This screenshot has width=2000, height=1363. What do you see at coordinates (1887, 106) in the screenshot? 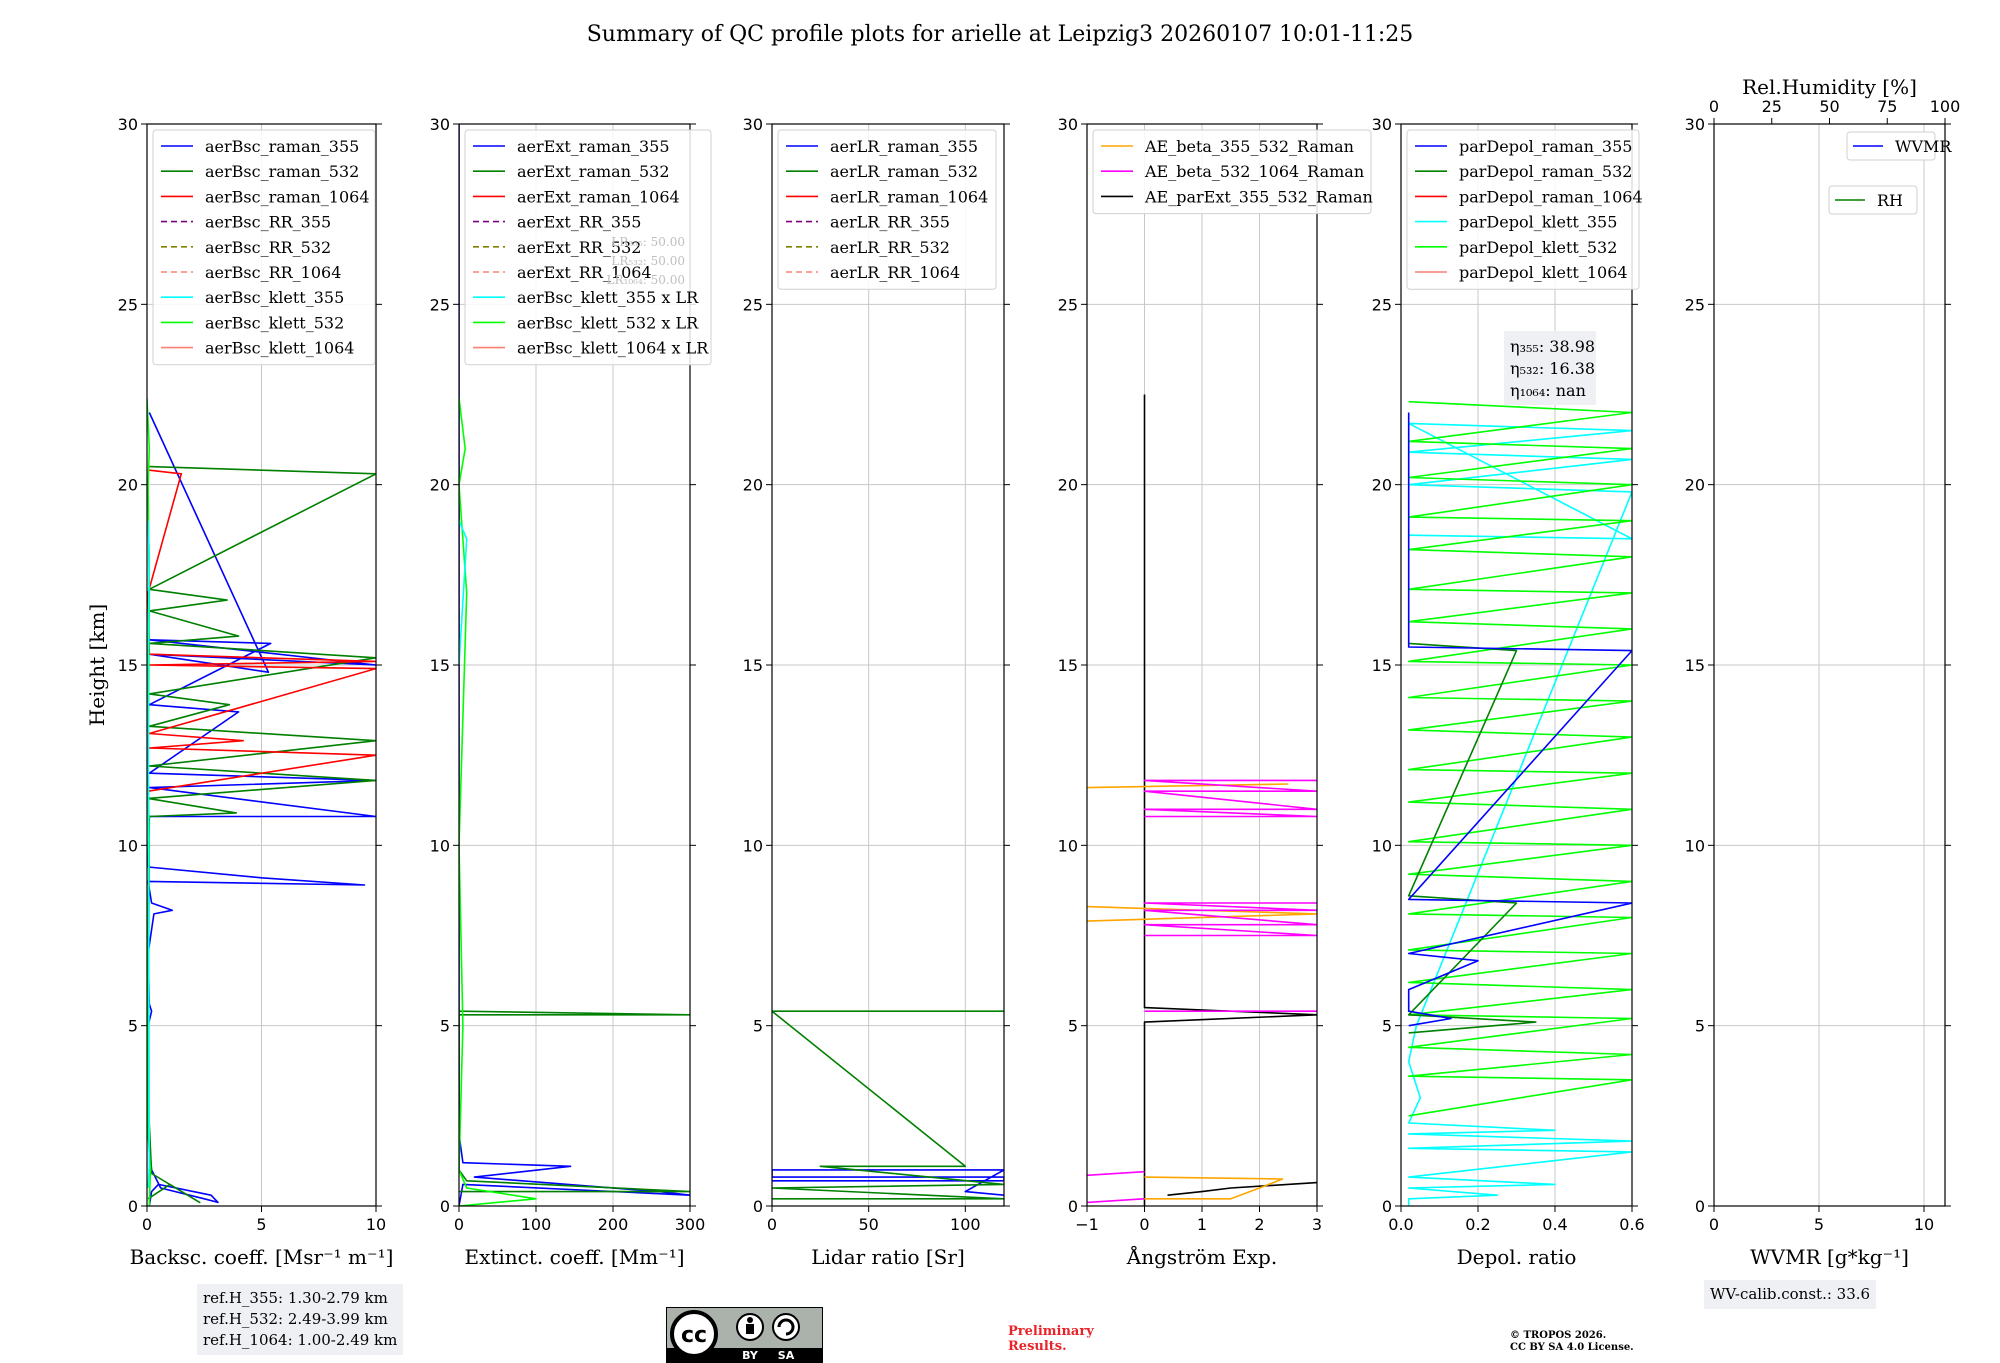
I see `top-x-tick-label: 75` at bounding box center [1887, 106].